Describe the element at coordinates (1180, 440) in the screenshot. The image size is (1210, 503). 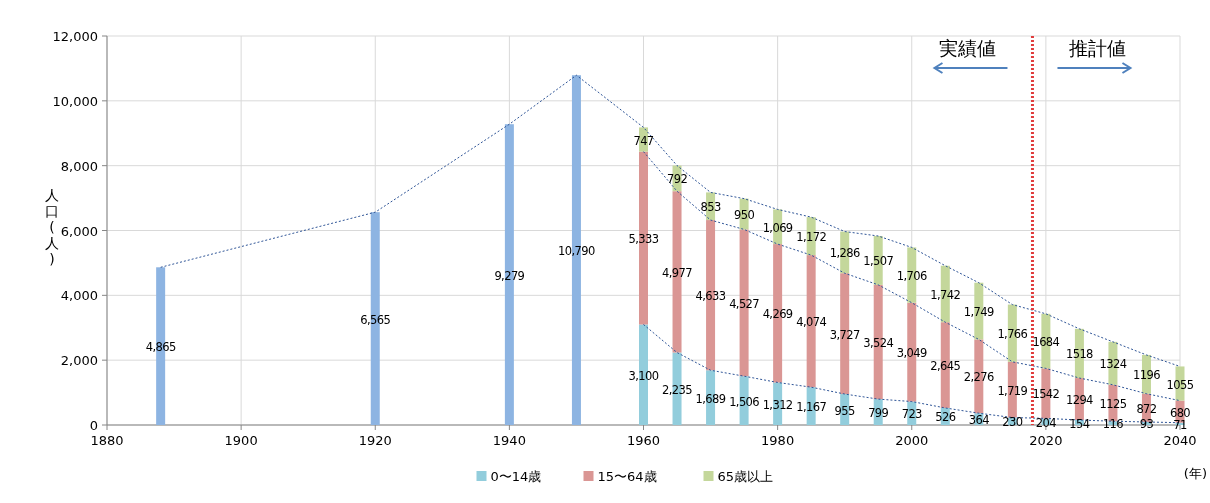
I see `x-tick-label: 2040` at that location.